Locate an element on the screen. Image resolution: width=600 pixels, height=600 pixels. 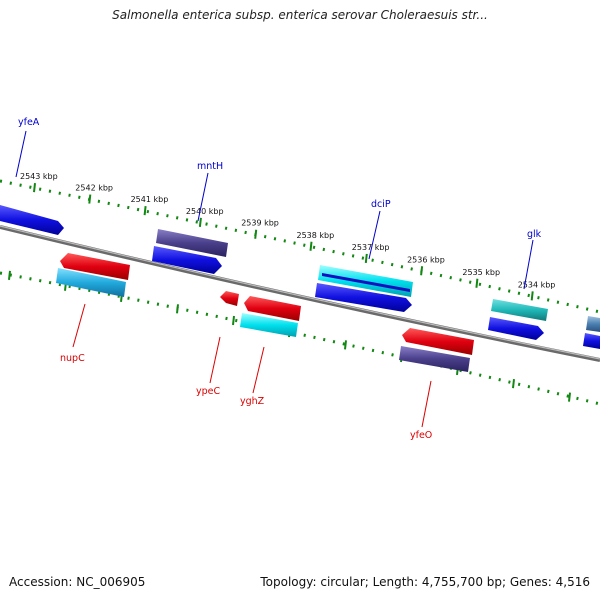
leader-nupC is located at coordinates (79, 325).